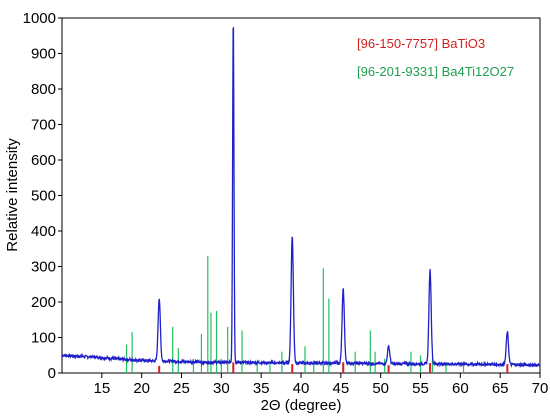  Describe the element at coordinates (43, 160) in the screenshot. I see `y-tick-label: 600` at that location.